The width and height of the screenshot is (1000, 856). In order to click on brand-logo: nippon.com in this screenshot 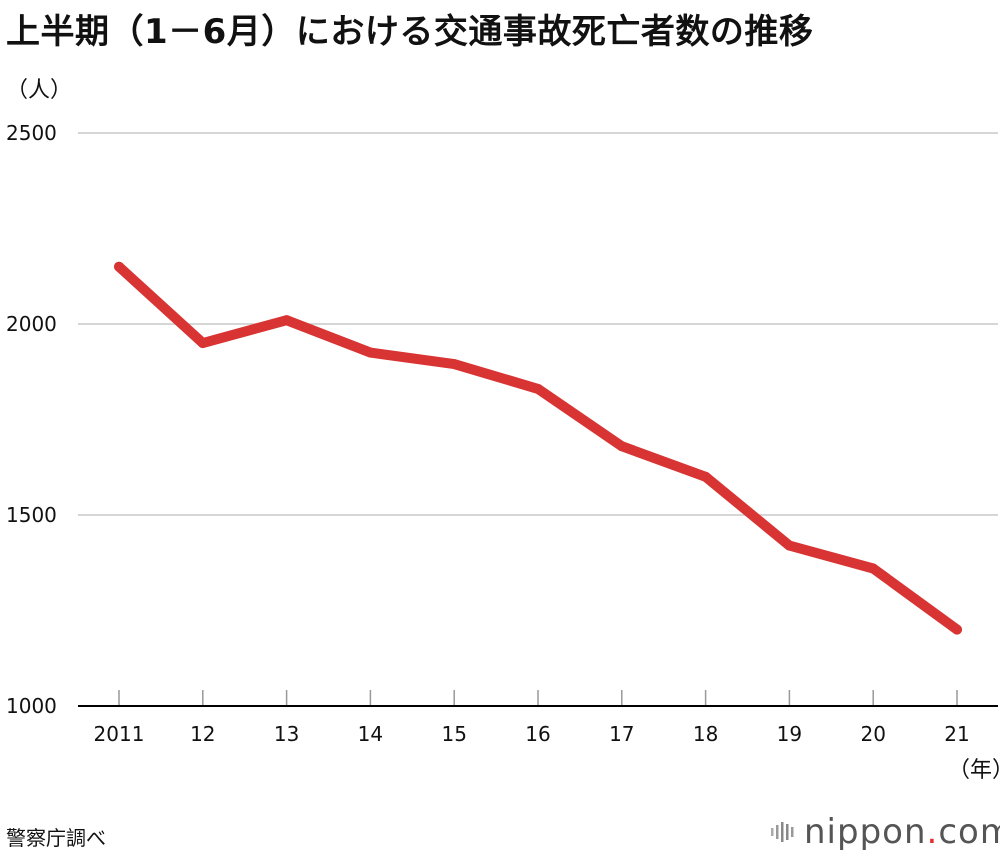, I will do `click(885, 832)`.